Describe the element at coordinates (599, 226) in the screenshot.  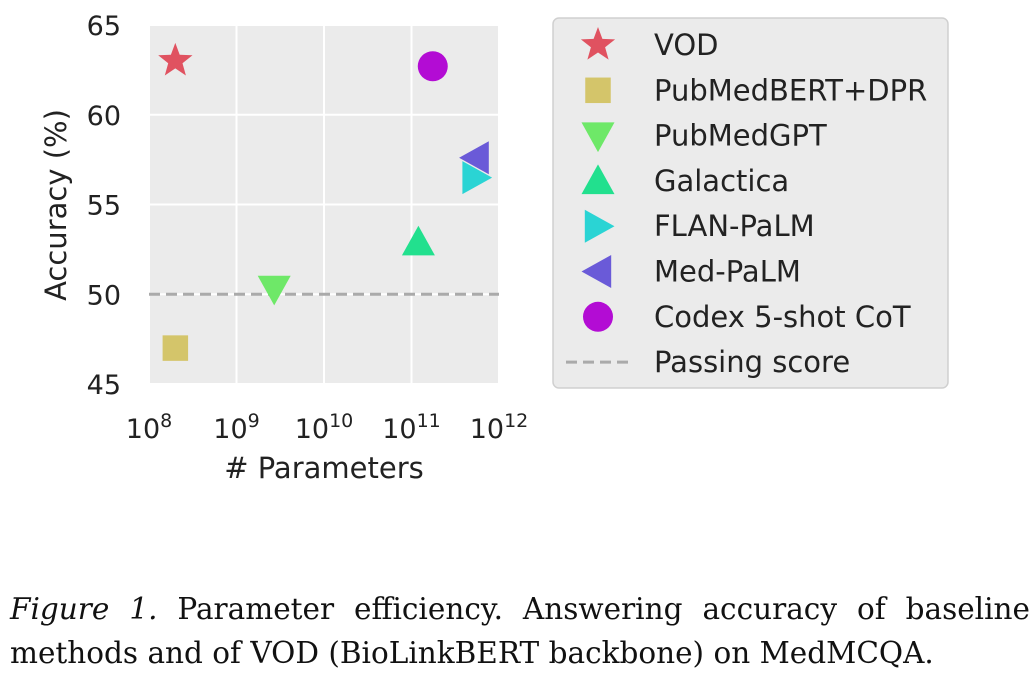
I see `legend-marker-flan-palm` at that location.